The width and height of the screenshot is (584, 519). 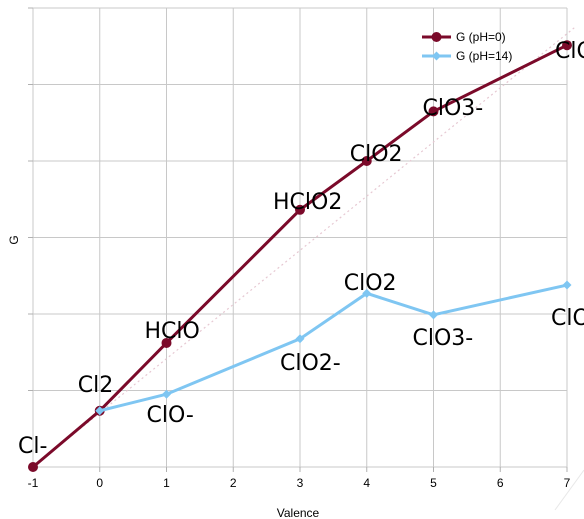 I want to click on x-tick-label: 7, so click(x=567, y=483).